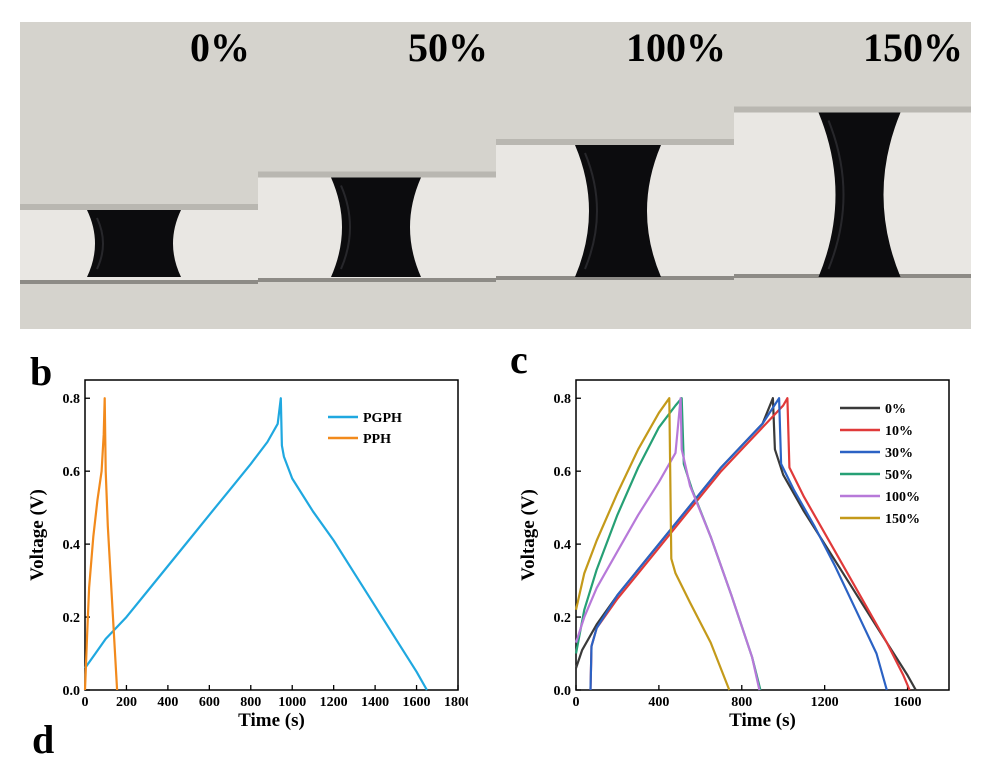 Image resolution: width=985 pixels, height=762 pixels. I want to click on strain-label: 0%, so click(220, 47).